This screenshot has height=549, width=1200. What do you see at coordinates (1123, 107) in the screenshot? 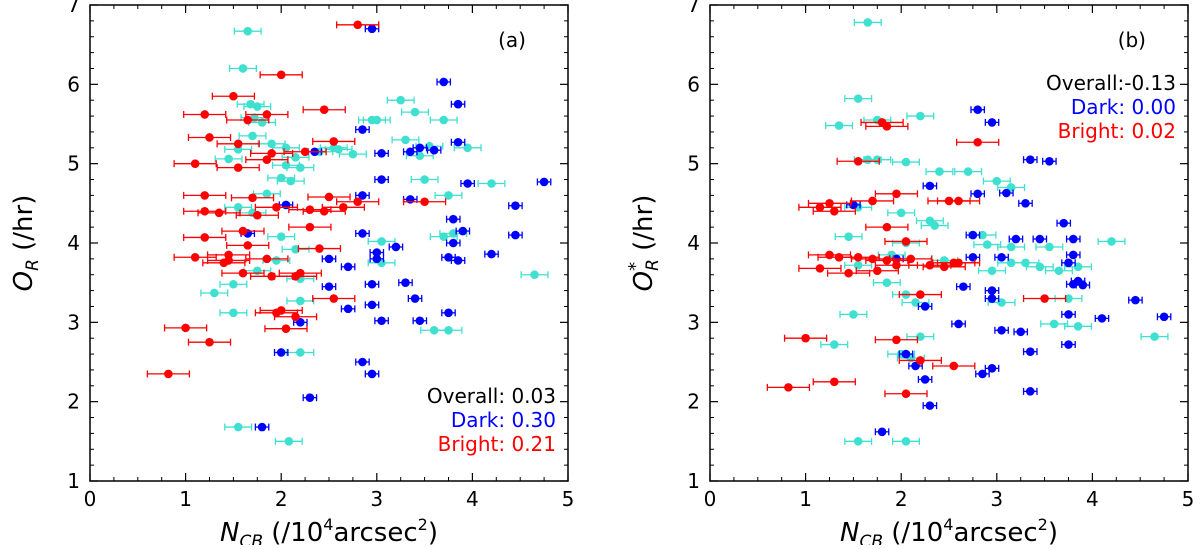
I see `stat-dark: Dark: 0.00` at bounding box center [1123, 107].